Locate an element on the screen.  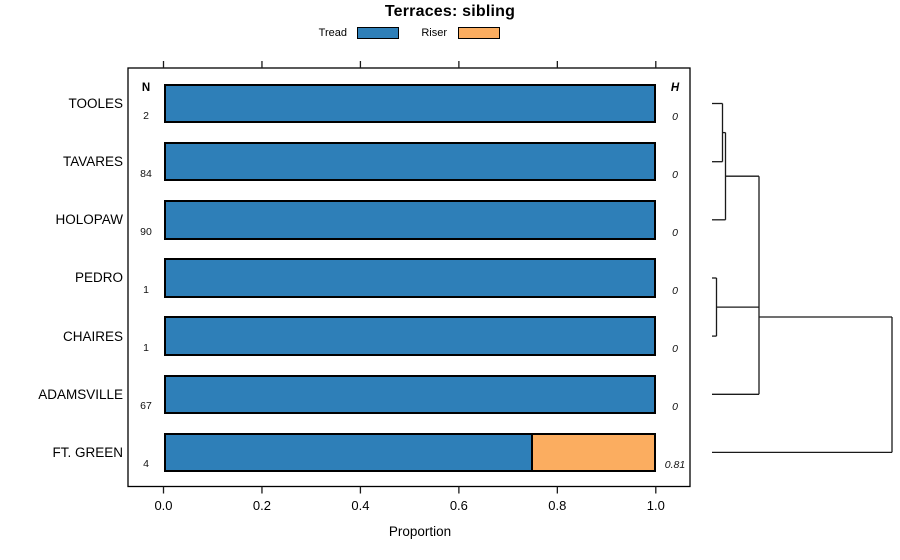
n-value: 67 is located at coordinates (146, 406).